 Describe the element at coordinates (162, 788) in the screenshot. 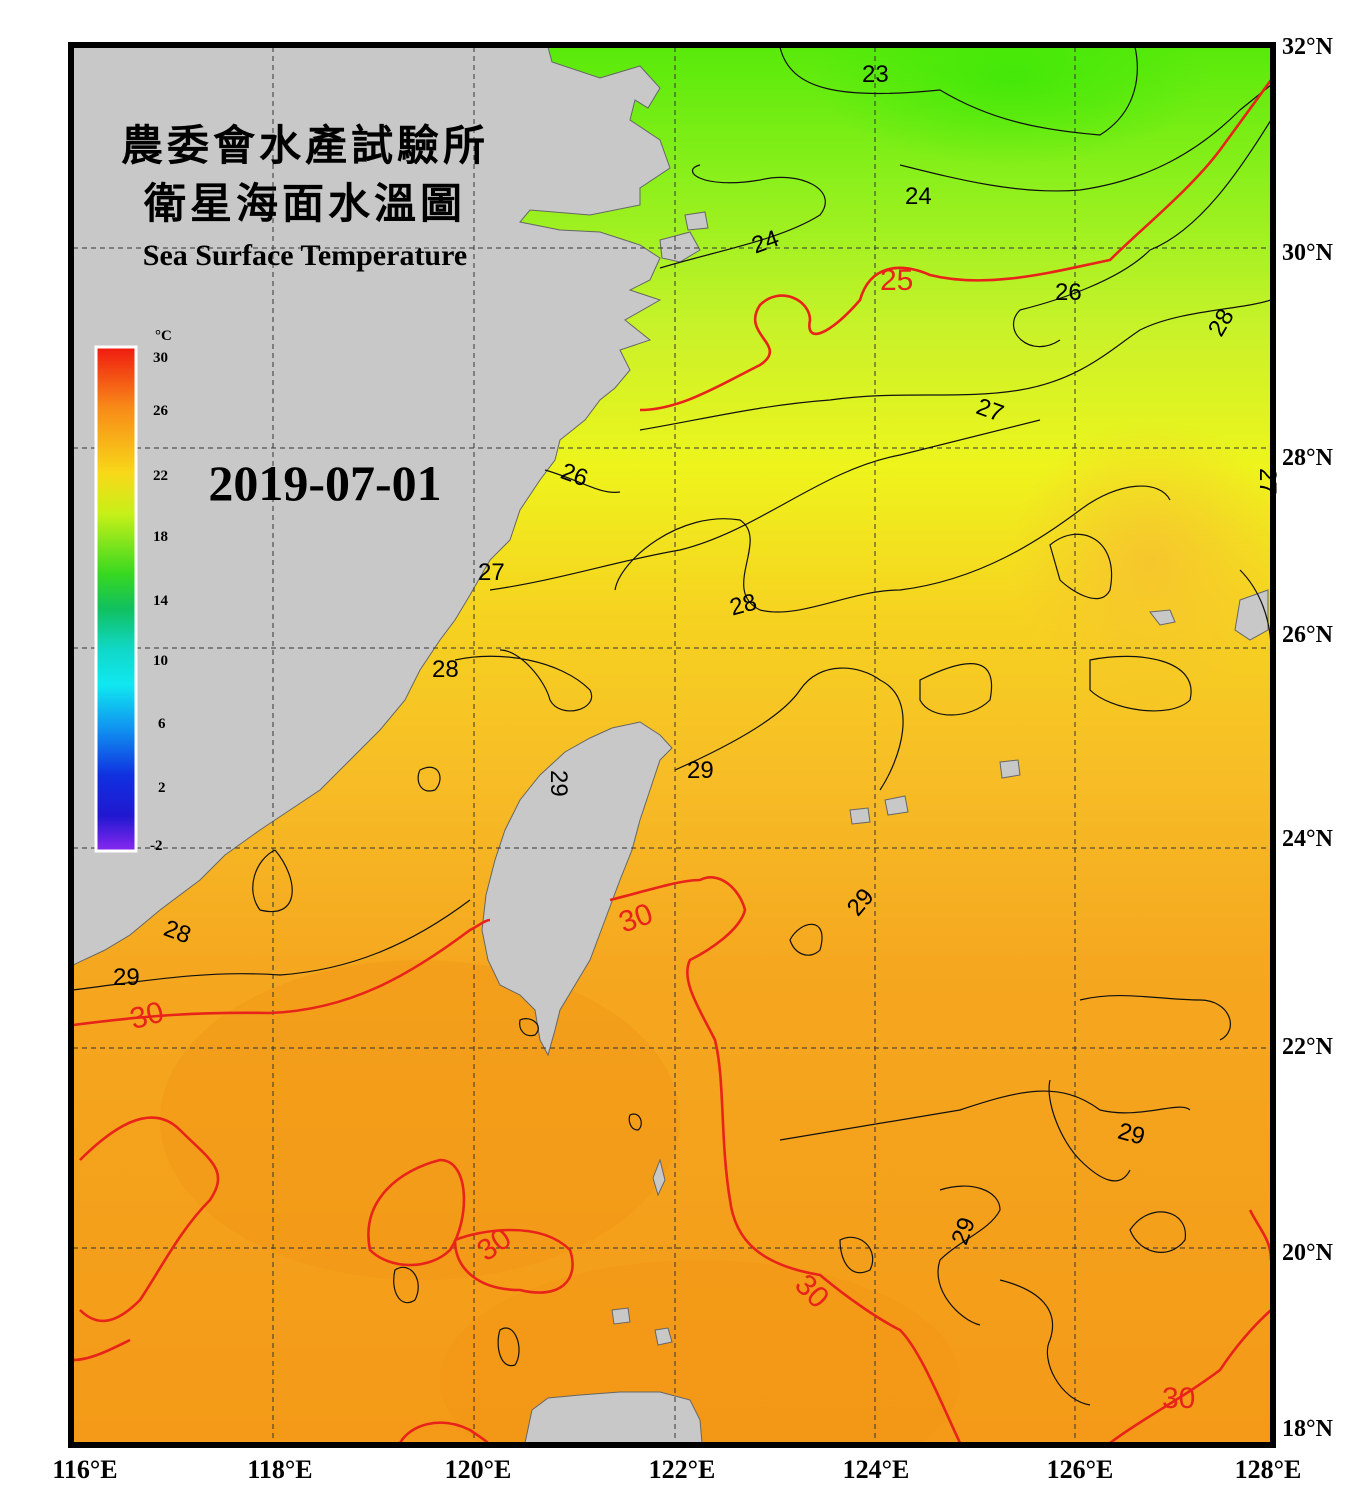

I see `colorbar-tick: 2` at that location.